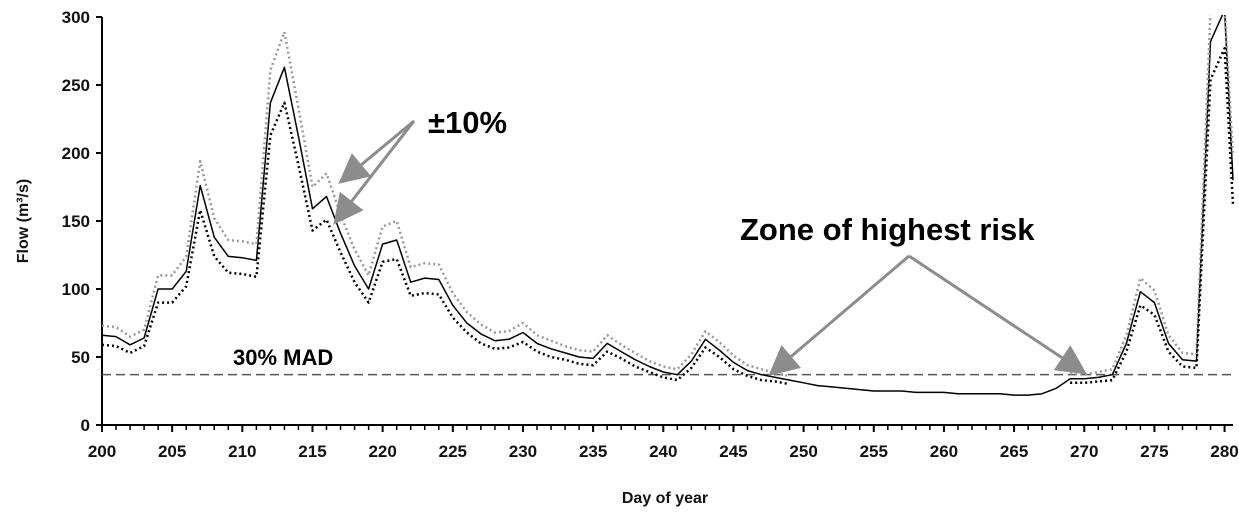 The image size is (1239, 514). I want to click on x-tick-label: 250, so click(803, 451).